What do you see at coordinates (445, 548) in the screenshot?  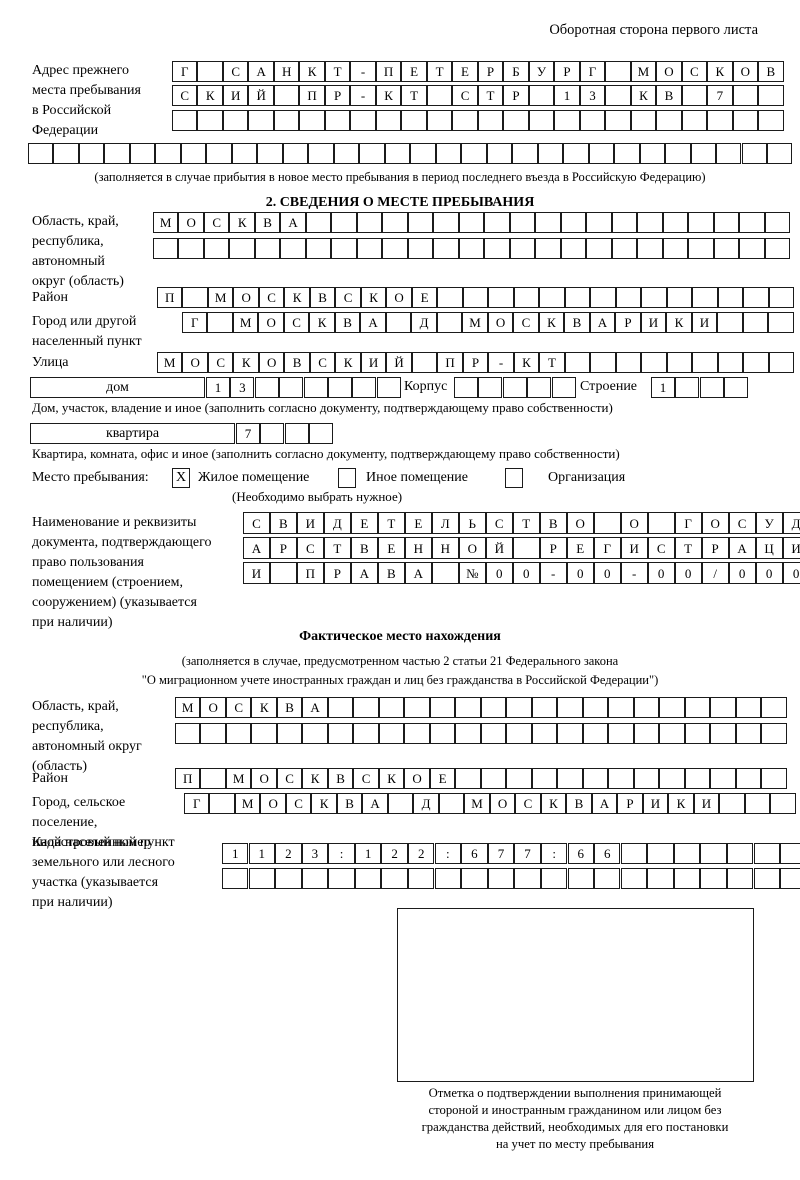 I see `char-cell: Н` at bounding box center [445, 548].